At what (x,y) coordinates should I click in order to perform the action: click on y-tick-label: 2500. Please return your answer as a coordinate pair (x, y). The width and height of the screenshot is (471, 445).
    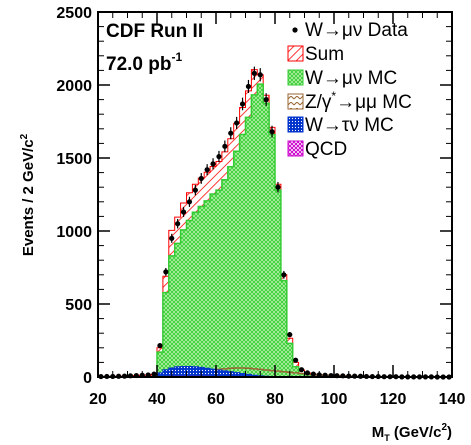
    Looking at the image, I should click on (74, 13).